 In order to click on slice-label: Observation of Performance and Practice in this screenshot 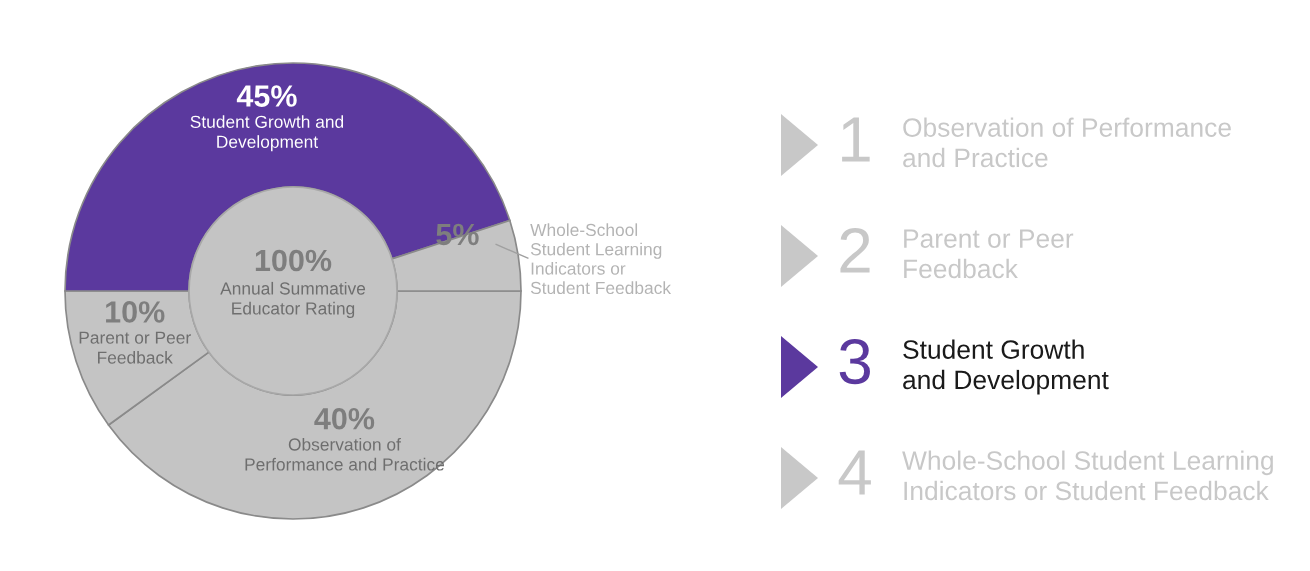, I will do `click(345, 454)`.